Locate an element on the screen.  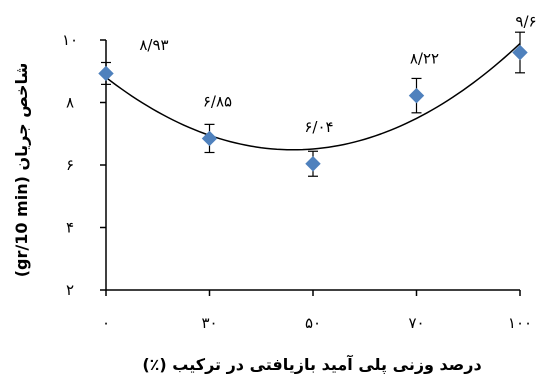
data-label: ۶/۰۴ is located at coordinates (318, 127).